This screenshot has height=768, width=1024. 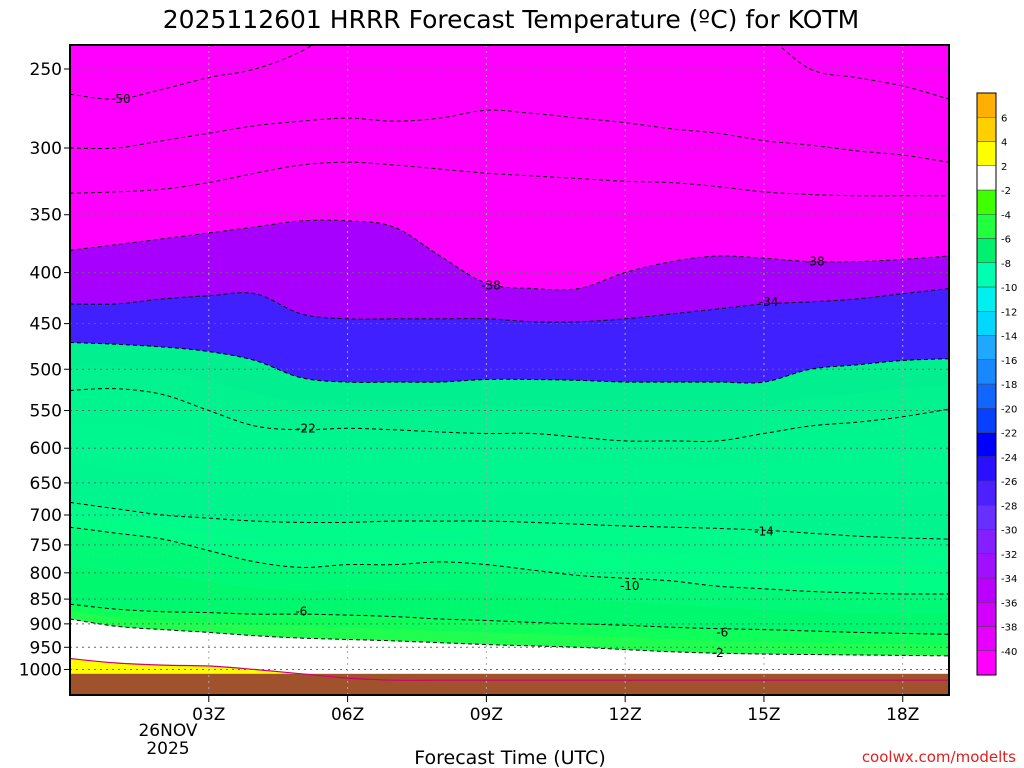 I want to click on contour-label: -38, so click(x=491, y=285).